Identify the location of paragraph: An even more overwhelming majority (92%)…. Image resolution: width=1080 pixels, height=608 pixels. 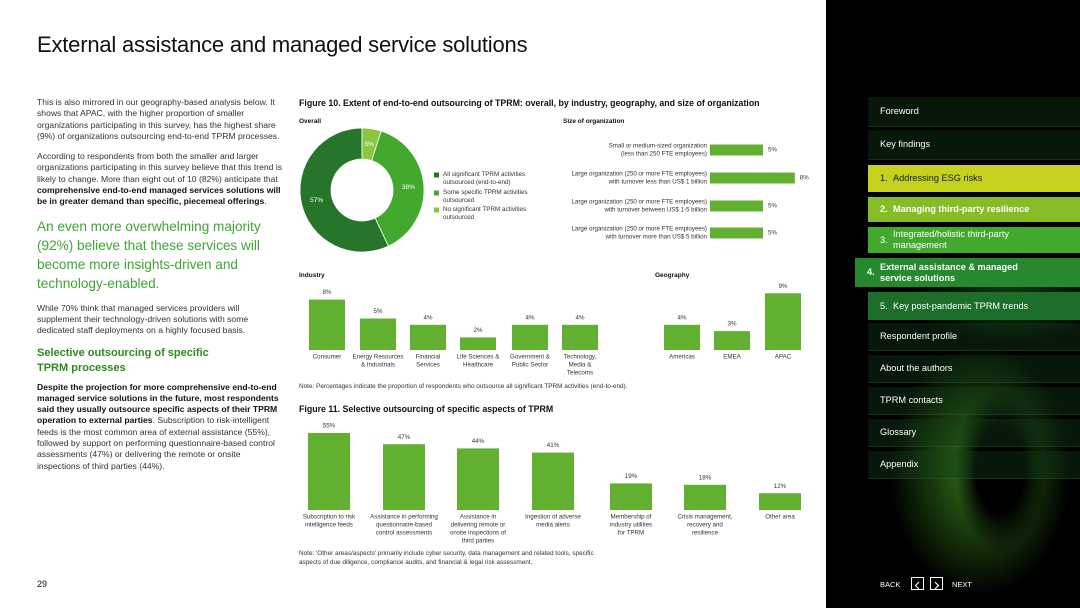
(160, 255).